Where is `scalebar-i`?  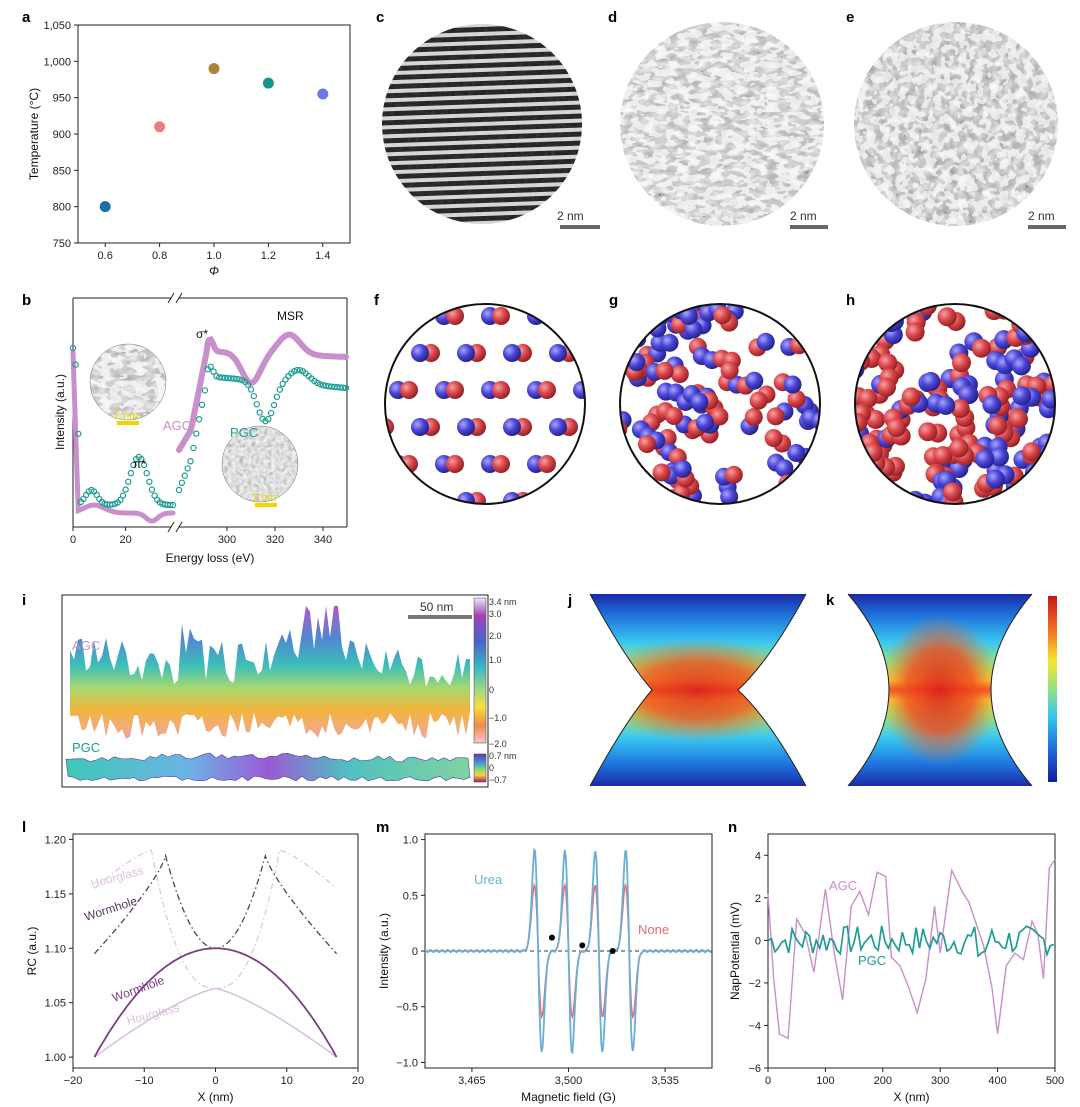
scalebar-i is located at coordinates (440, 617).